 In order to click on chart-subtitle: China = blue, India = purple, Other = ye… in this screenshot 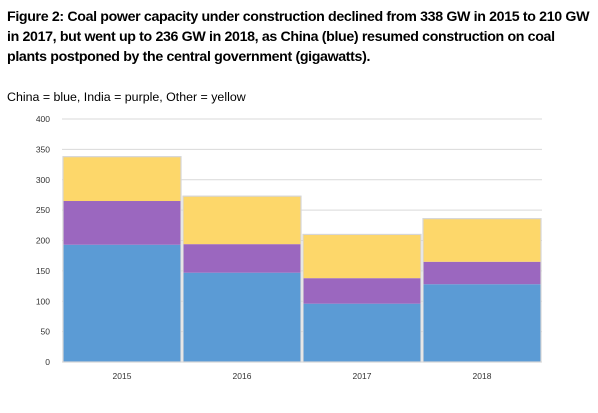, I will do `click(126, 97)`.